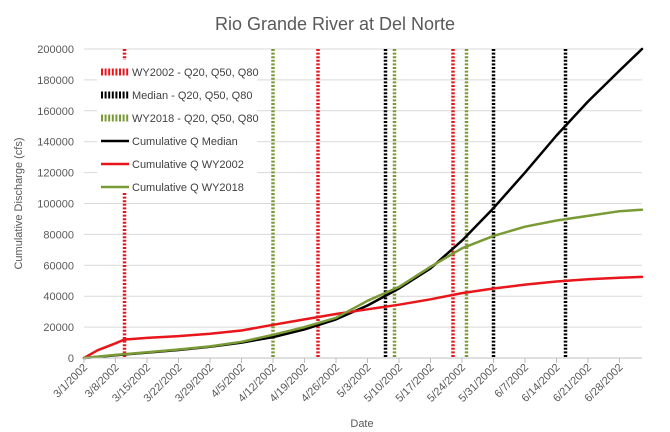  Describe the element at coordinates (195, 119) in the screenshot. I see `legend-label: WY2018 - Q20, Q50, Q80` at that location.